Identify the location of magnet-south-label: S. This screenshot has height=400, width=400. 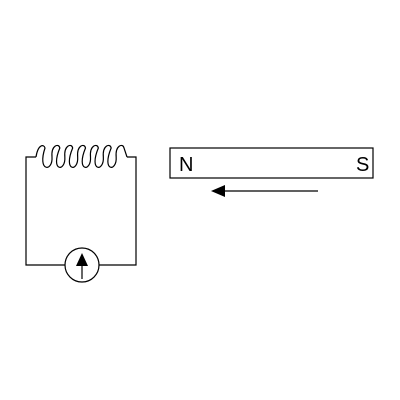
(362, 165).